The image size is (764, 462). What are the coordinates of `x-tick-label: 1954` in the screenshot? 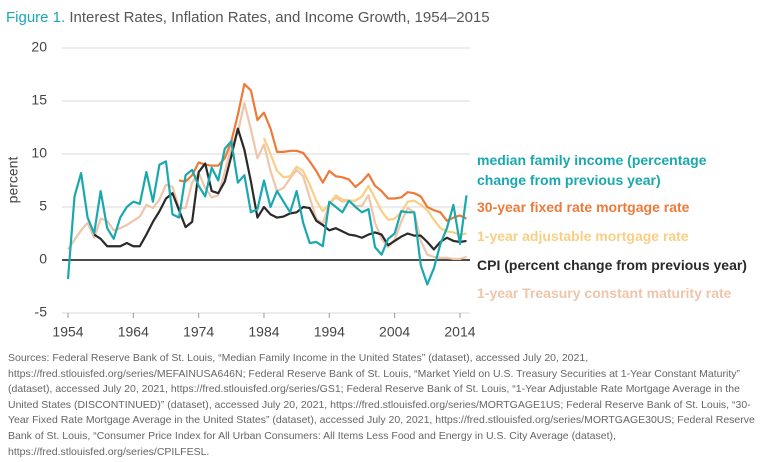 It's located at (67, 332).